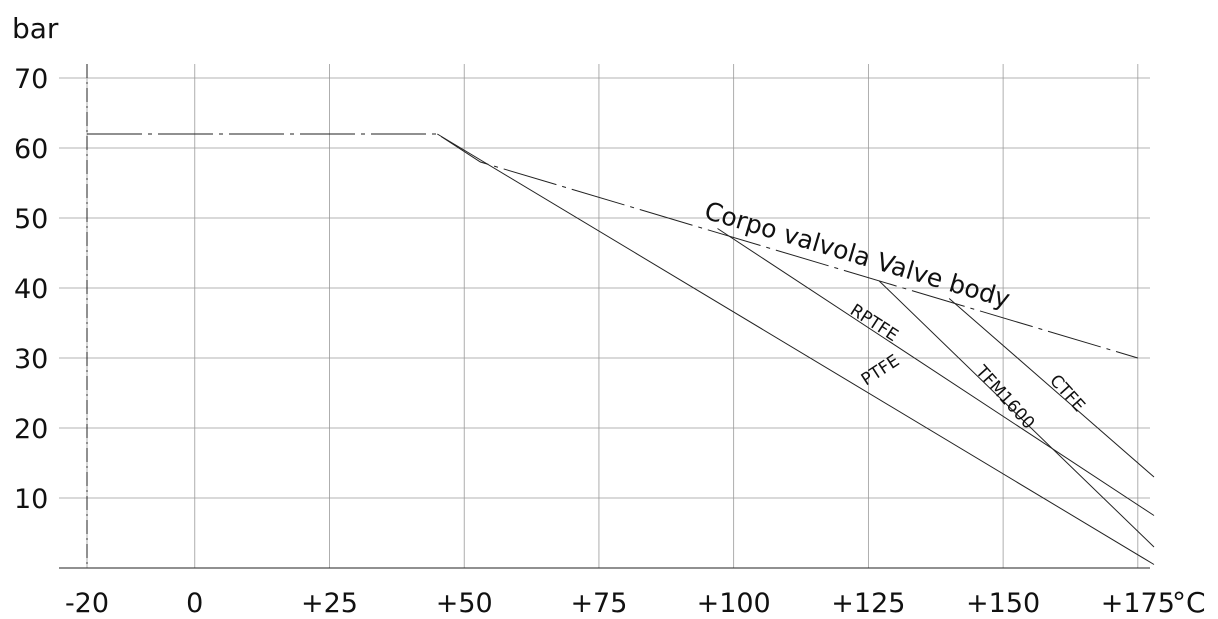 This screenshot has width=1218, height=619. I want to click on y-tick-label-10: 10, so click(31, 499).